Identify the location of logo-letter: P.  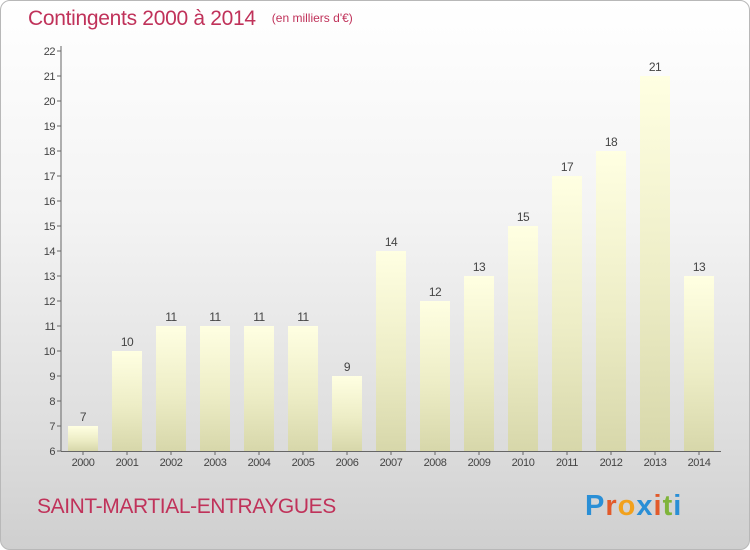
(595, 506).